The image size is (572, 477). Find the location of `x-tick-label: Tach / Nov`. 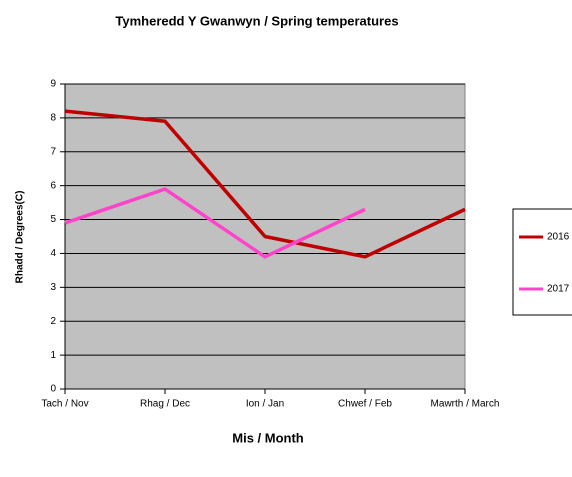

x-tick-label: Tach / Nov is located at coordinates (64, 404).